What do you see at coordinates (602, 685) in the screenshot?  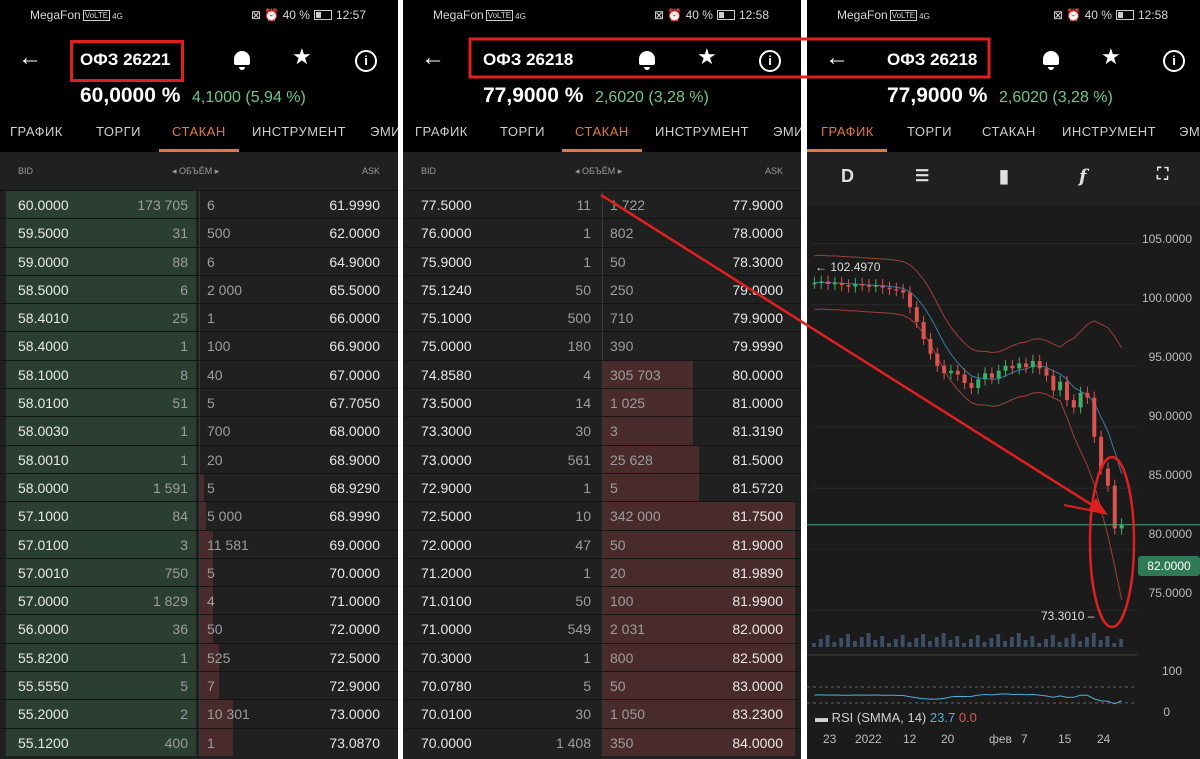 I see `order-book-row: 70.0780 5 50 83.0000` at bounding box center [602, 685].